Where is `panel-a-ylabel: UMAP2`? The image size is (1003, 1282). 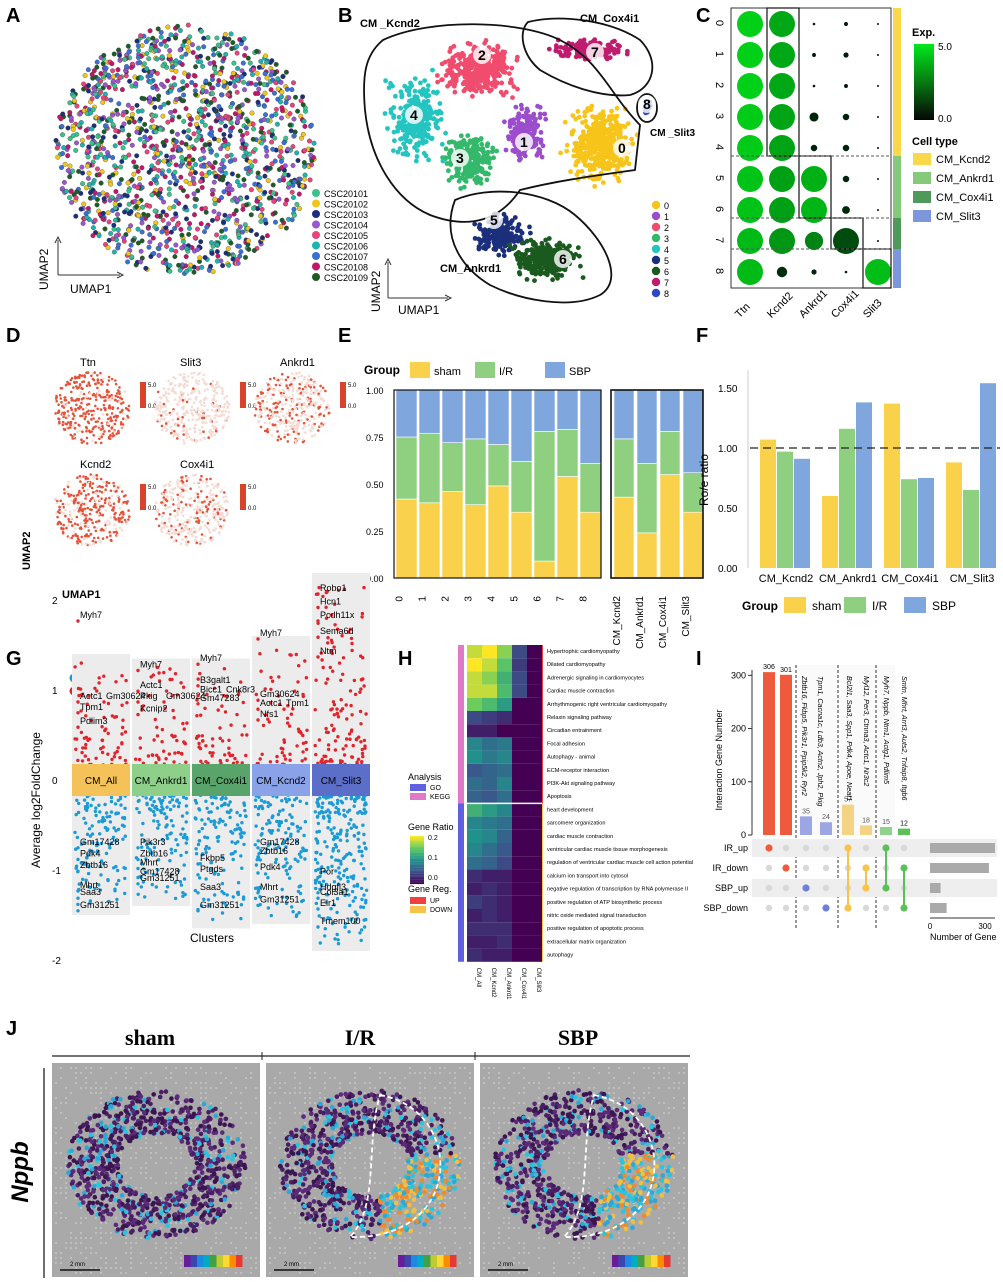
panel-a-ylabel: UMAP2 is located at coordinates (44, 269).